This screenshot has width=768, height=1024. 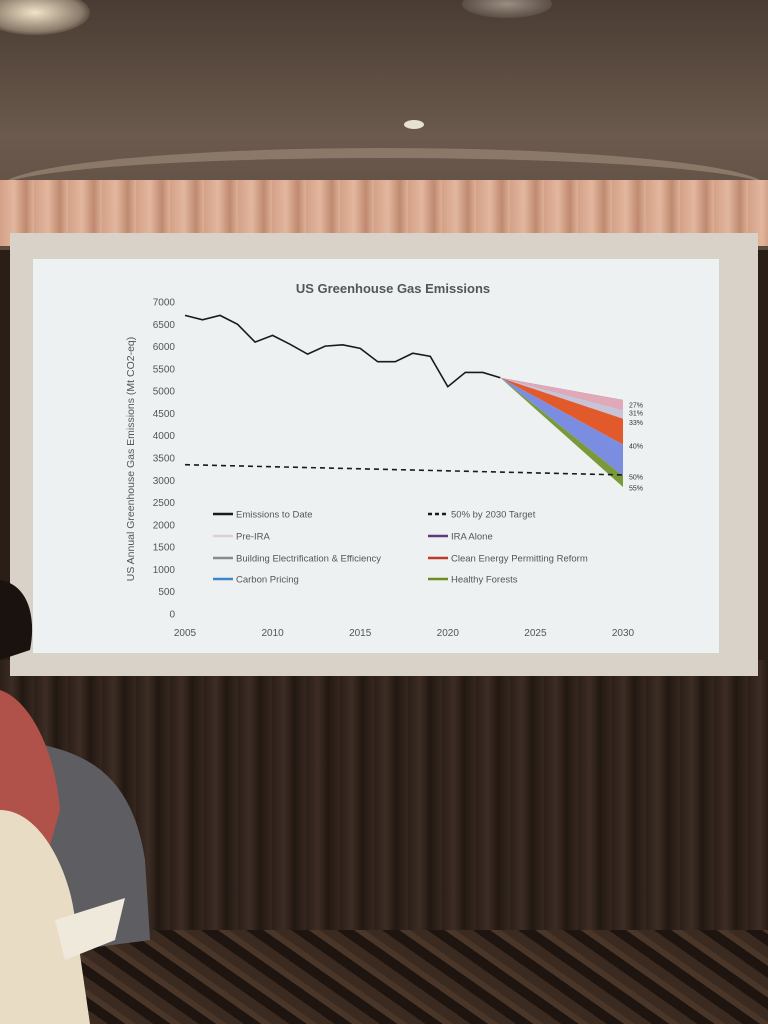 I want to click on percent-label: 40%, so click(x=636, y=447).